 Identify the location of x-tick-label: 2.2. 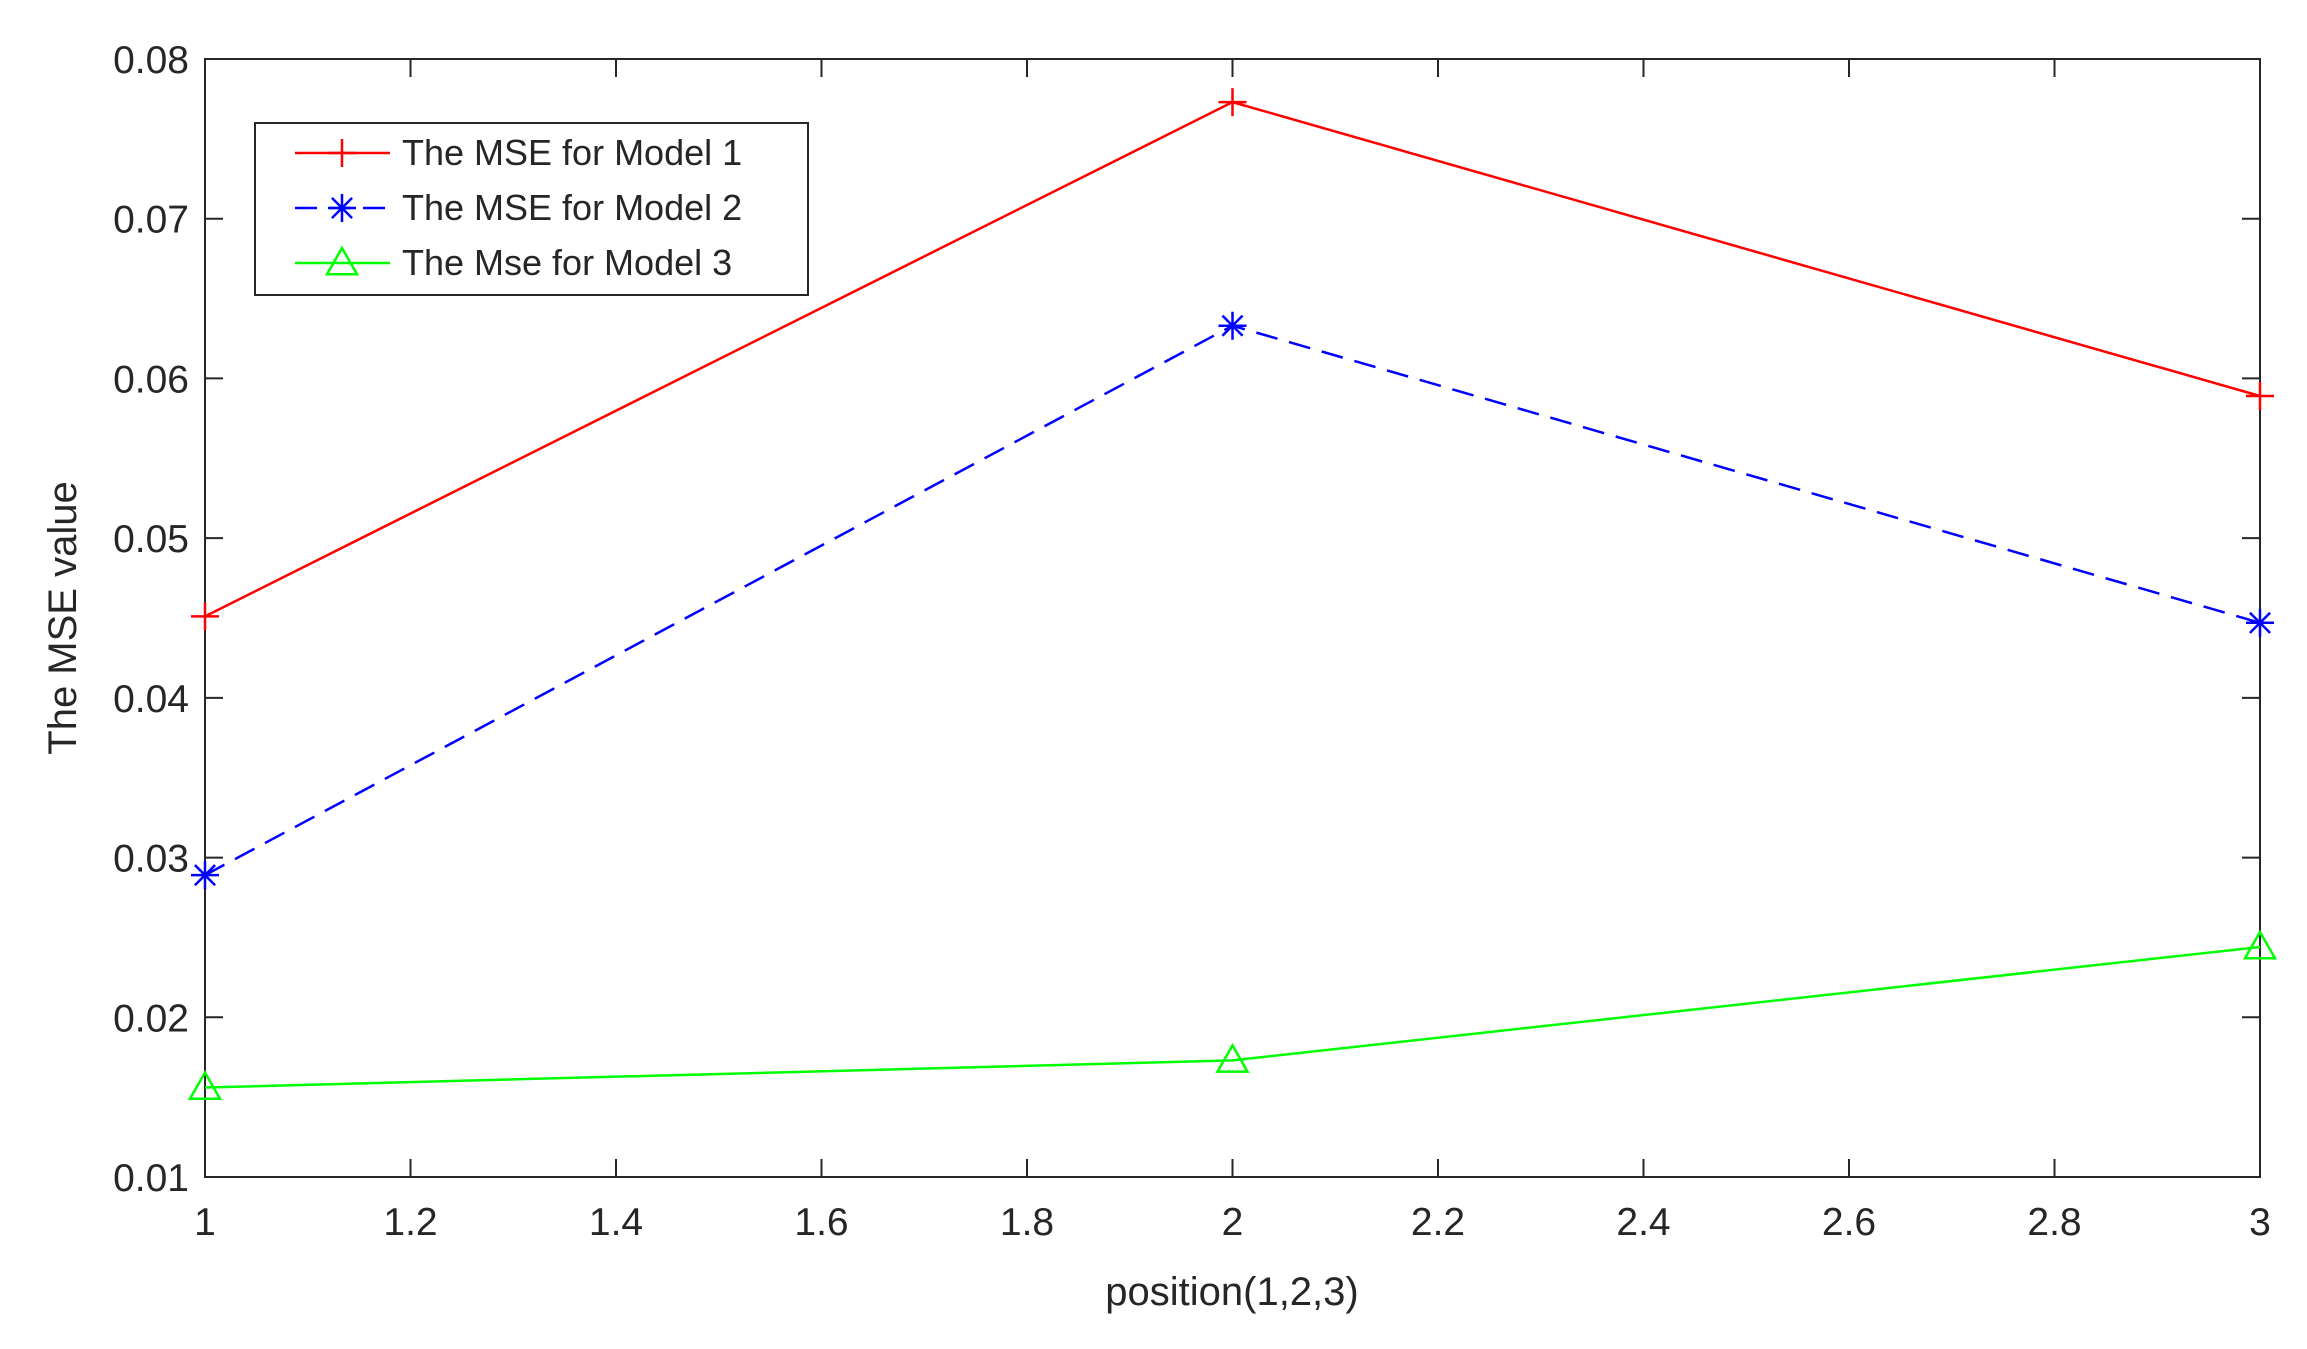
(1438, 1222).